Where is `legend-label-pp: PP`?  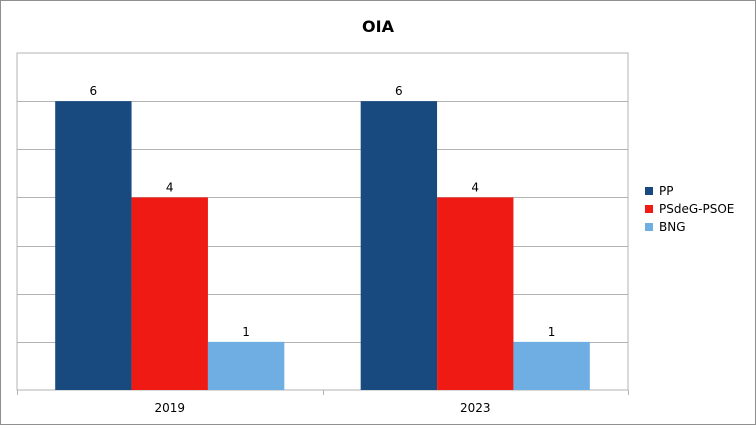 legend-label-pp: PP is located at coordinates (666, 191).